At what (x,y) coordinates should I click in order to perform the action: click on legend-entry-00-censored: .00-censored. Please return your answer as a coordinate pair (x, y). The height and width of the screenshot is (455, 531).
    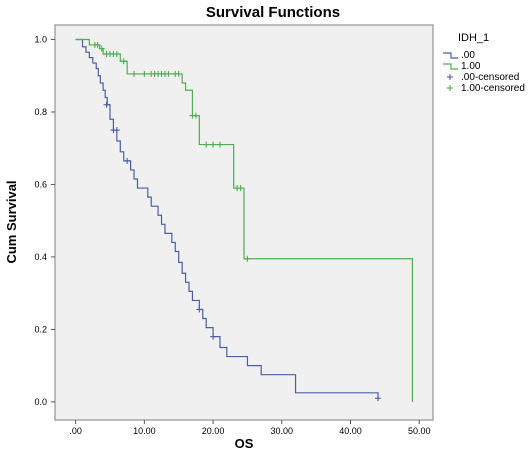
    Looking at the image, I should click on (483, 77).